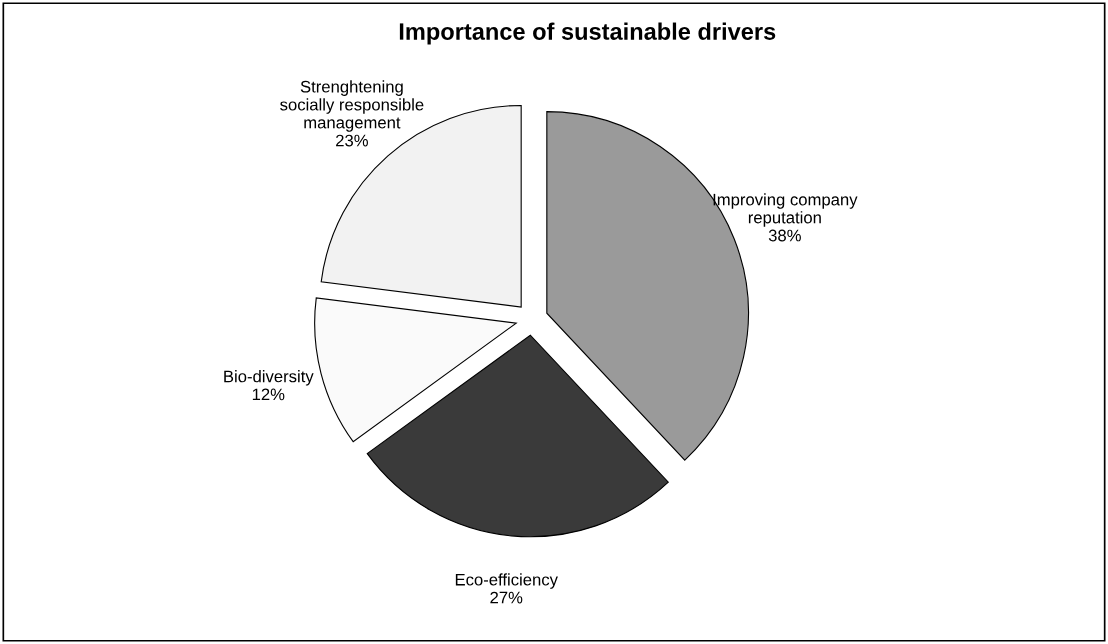 The width and height of the screenshot is (1108, 644). Describe the element at coordinates (352, 140) in the screenshot. I see `data-label: 23%` at that location.